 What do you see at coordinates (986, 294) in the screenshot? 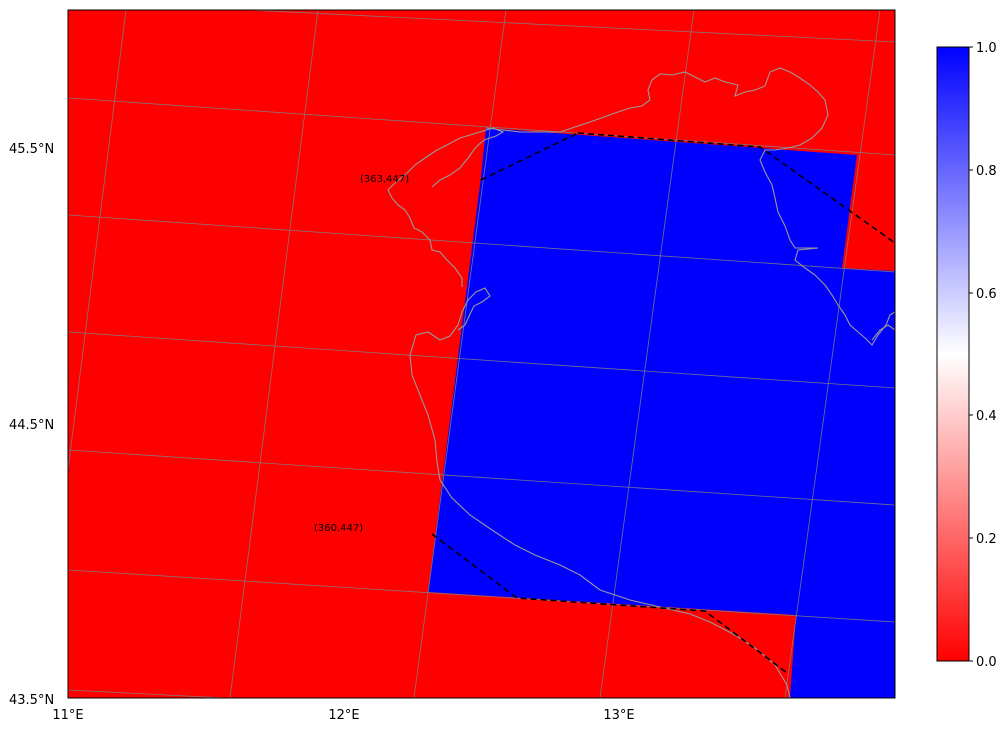
I see `colorbar-tick-0-6: 0.6` at bounding box center [986, 294].